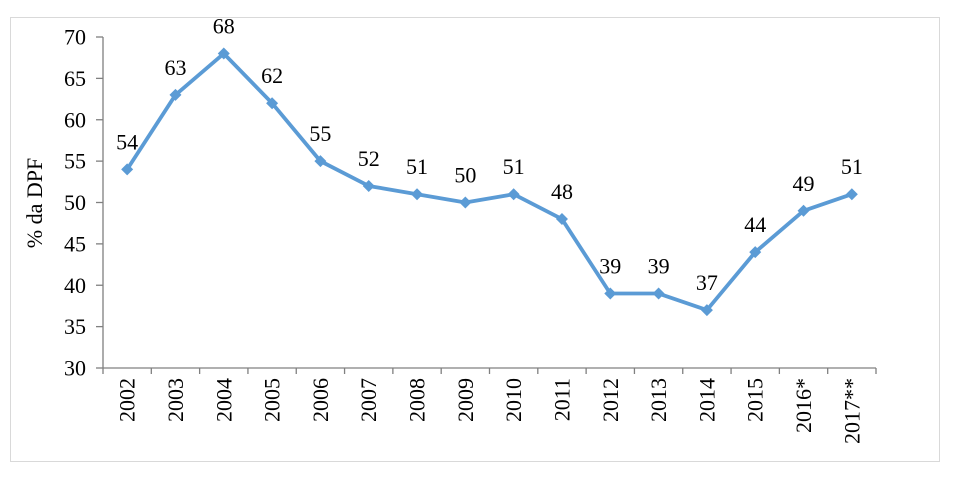  I want to click on x-axis-tick-label: 2010, so click(513, 400).